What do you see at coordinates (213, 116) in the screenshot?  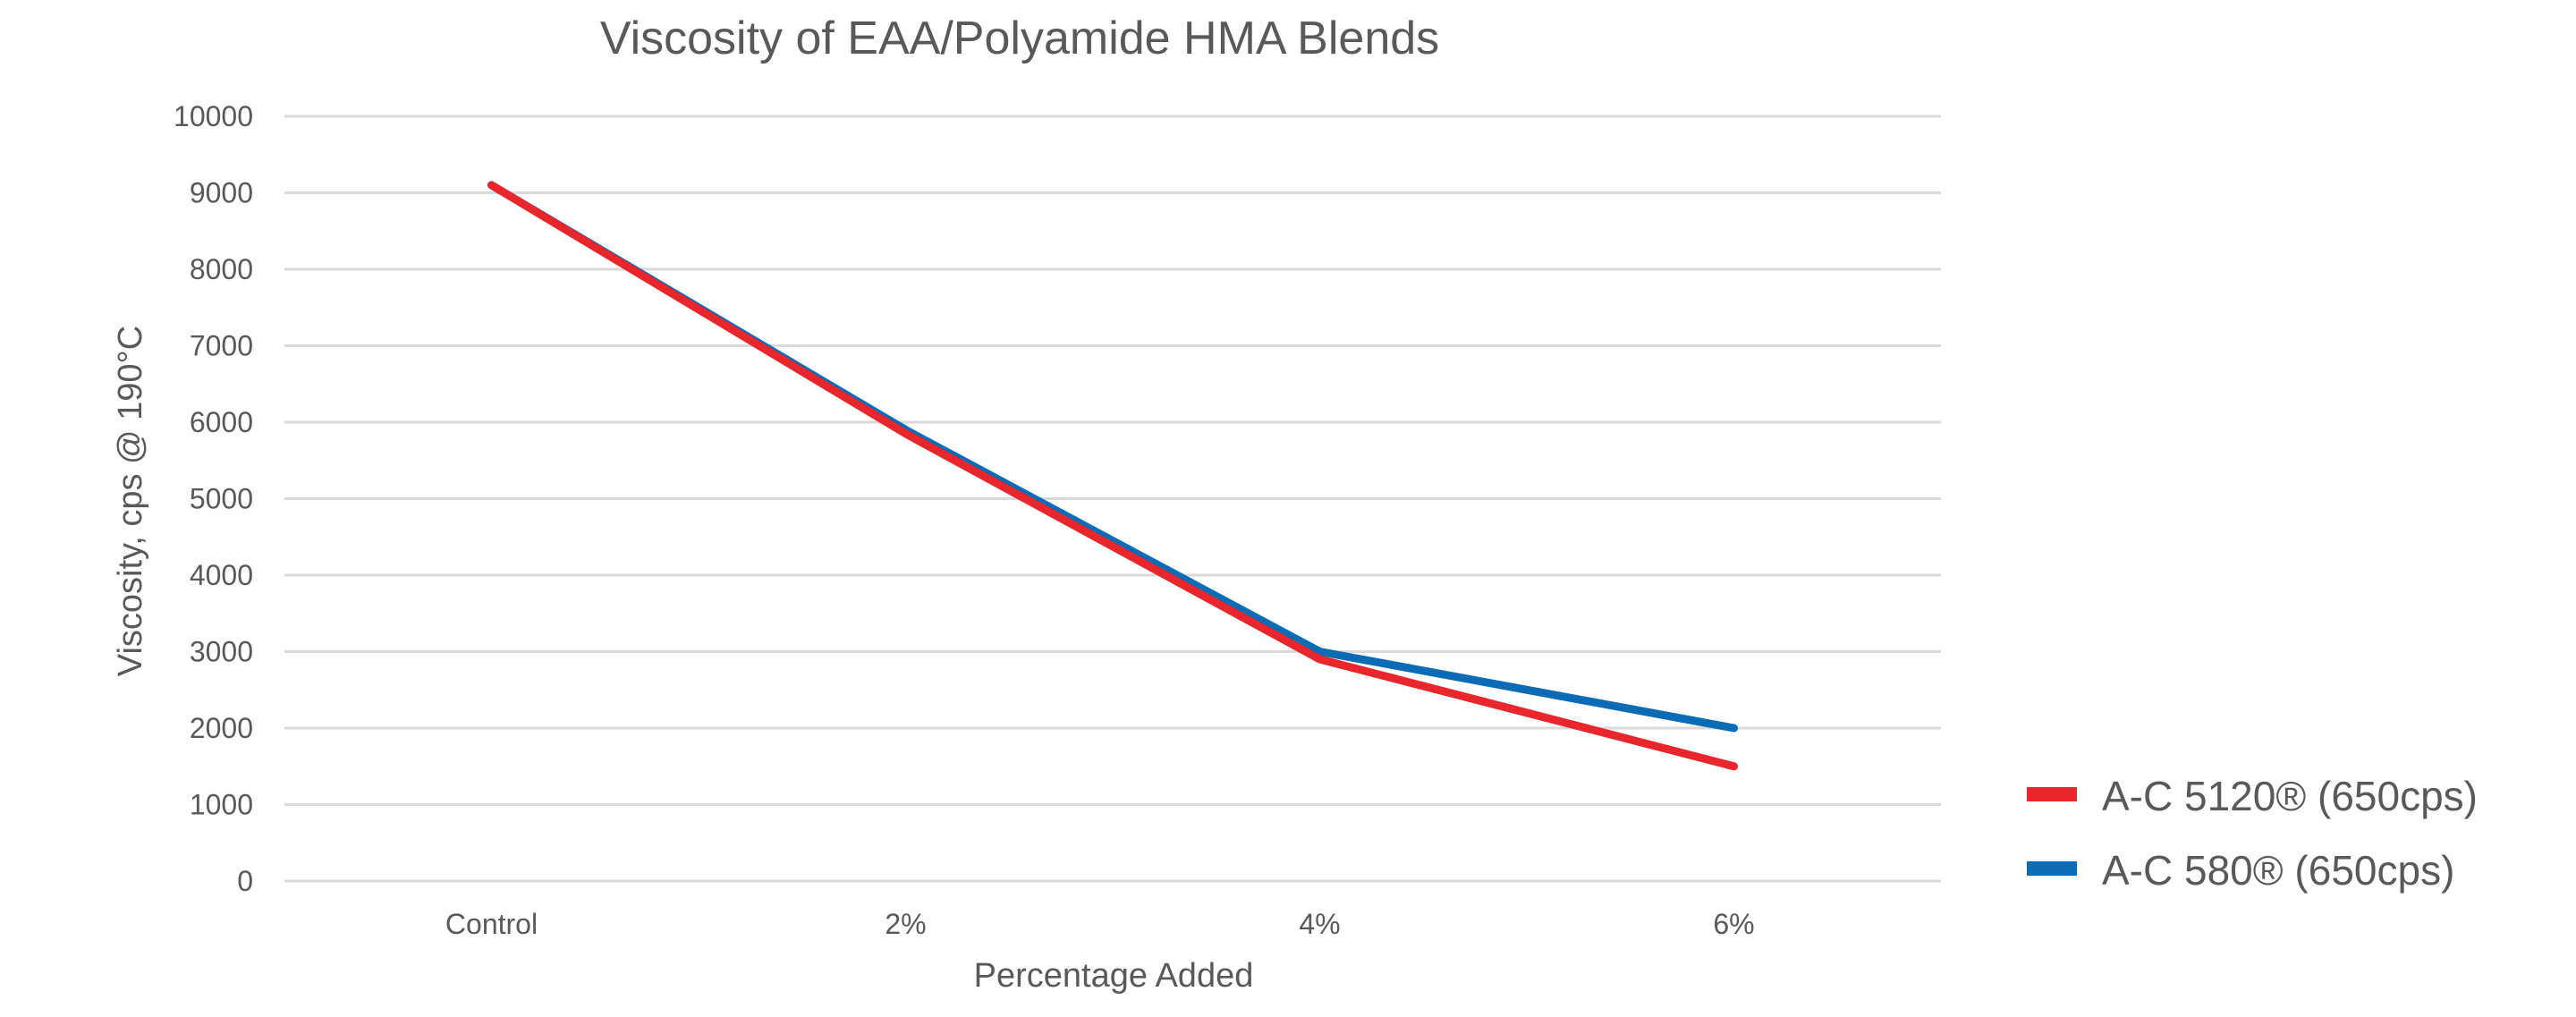 I see `y-tick-label: 10000` at bounding box center [213, 116].